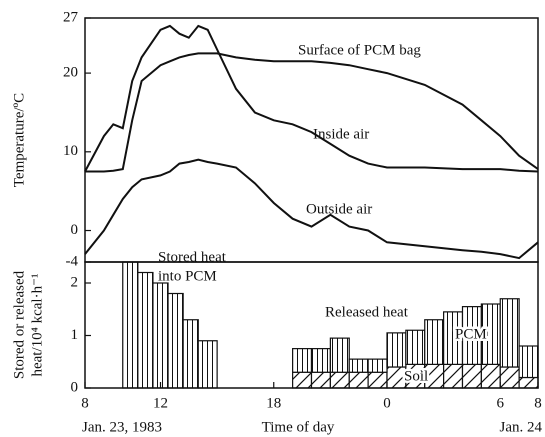 This screenshot has width=545, height=437. What do you see at coordinates (19, 324) in the screenshot?
I see `y-axis-label: Stored or released` at bounding box center [19, 324].